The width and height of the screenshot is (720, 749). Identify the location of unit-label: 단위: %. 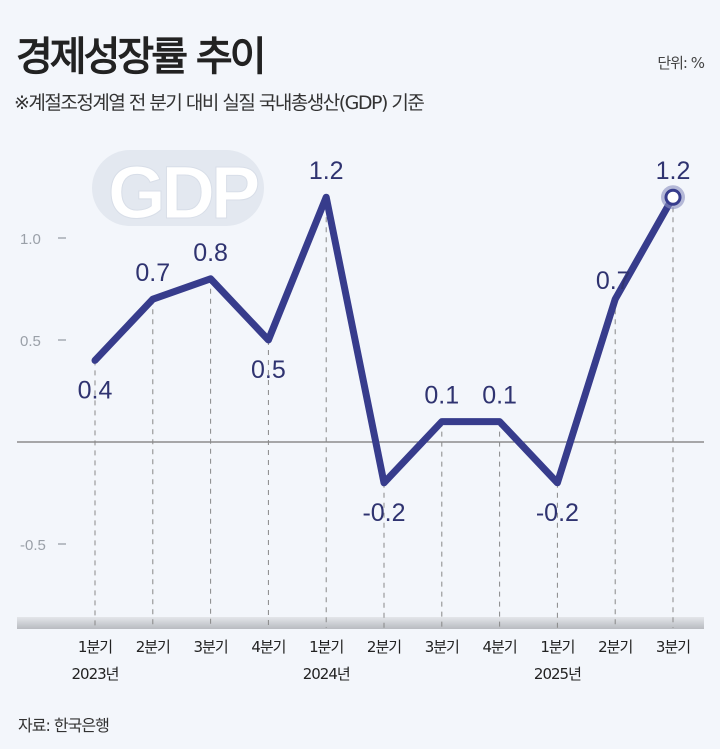
(681, 63).